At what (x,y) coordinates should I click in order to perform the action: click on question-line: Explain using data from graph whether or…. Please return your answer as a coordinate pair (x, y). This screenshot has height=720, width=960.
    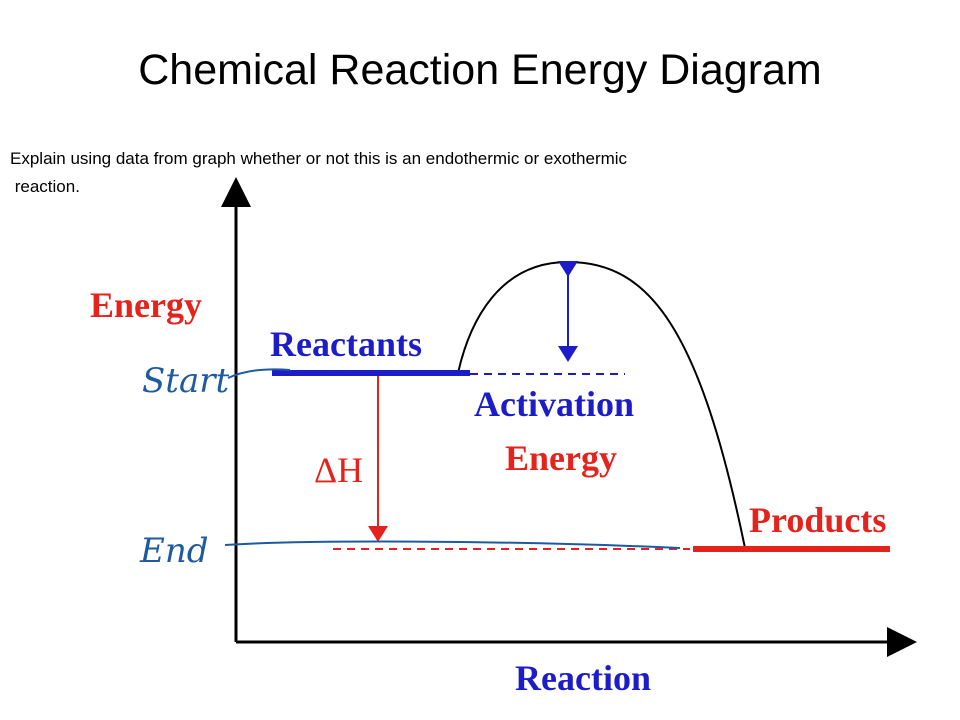
    Looking at the image, I should click on (319, 158).